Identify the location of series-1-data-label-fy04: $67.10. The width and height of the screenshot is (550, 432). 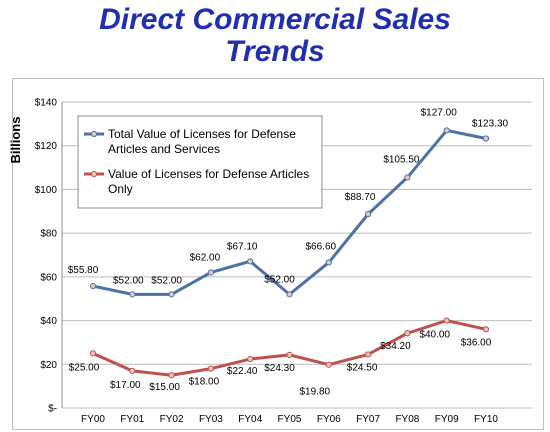
(242, 246).